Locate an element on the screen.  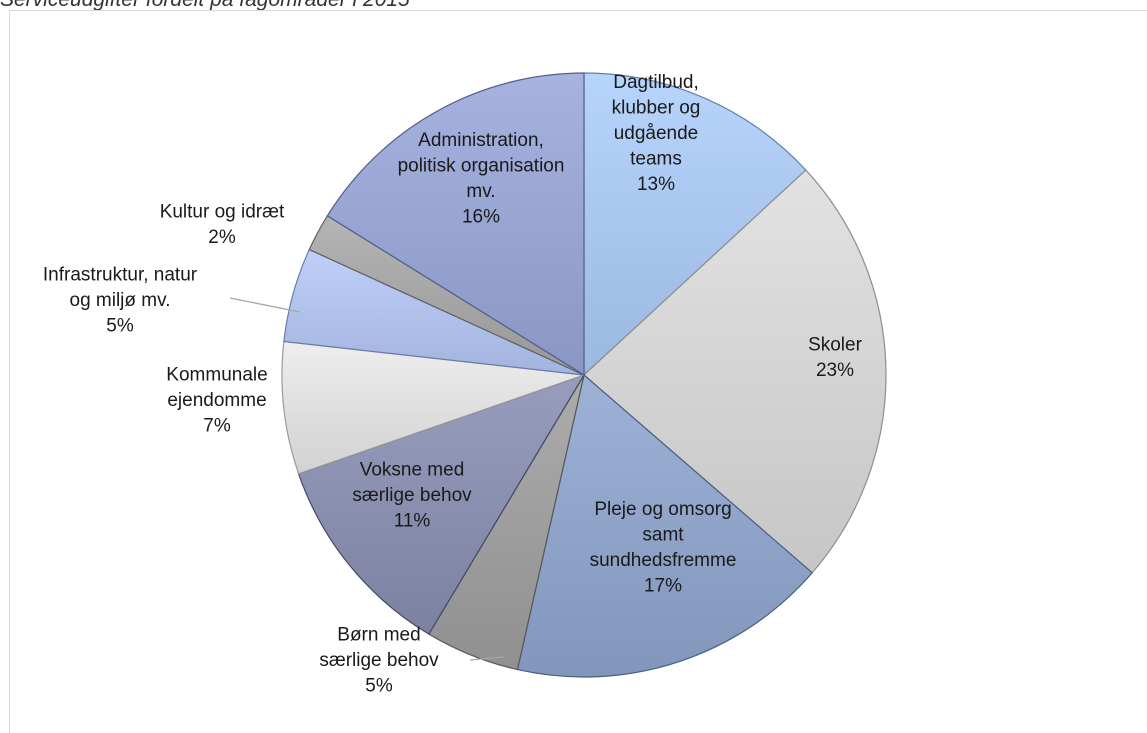
slice-name-label: Administration, is located at coordinates (481, 140).